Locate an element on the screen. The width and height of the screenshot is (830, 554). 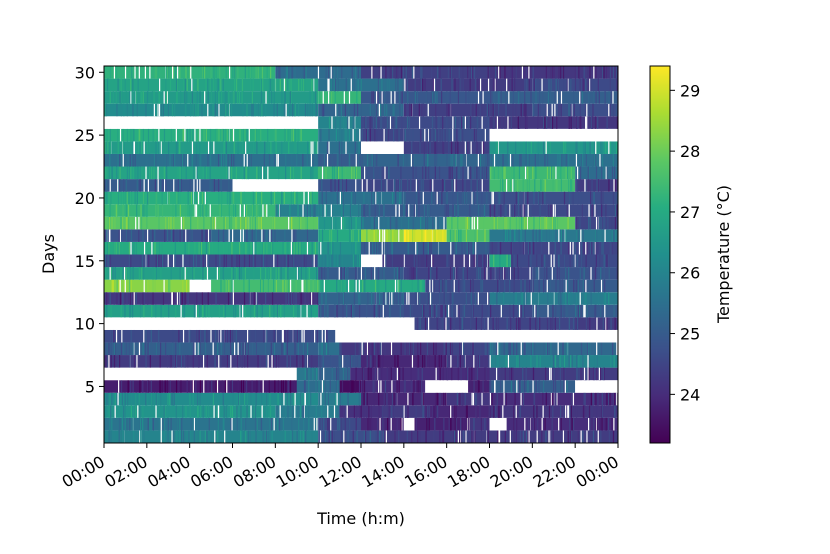
y-tick-label: 25 is located at coordinates (85, 135).